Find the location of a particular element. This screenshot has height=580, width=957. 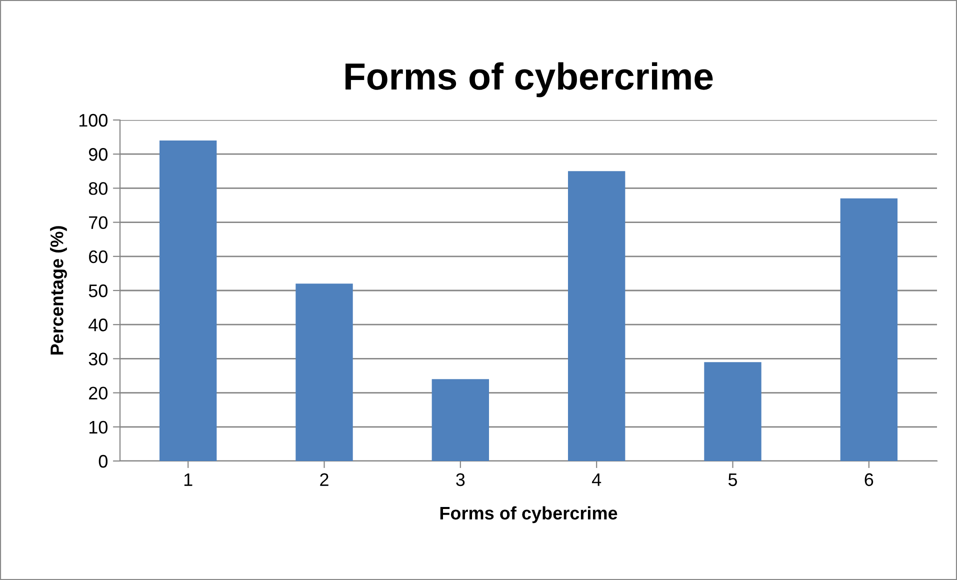

x-tick-label: 2 is located at coordinates (324, 479).